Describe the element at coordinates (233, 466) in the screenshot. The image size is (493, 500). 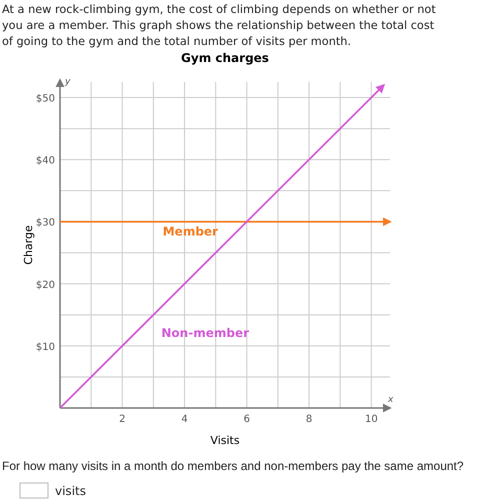
I see `text: For how many visits in a month do members and non-members pay the same amount?` at that location.